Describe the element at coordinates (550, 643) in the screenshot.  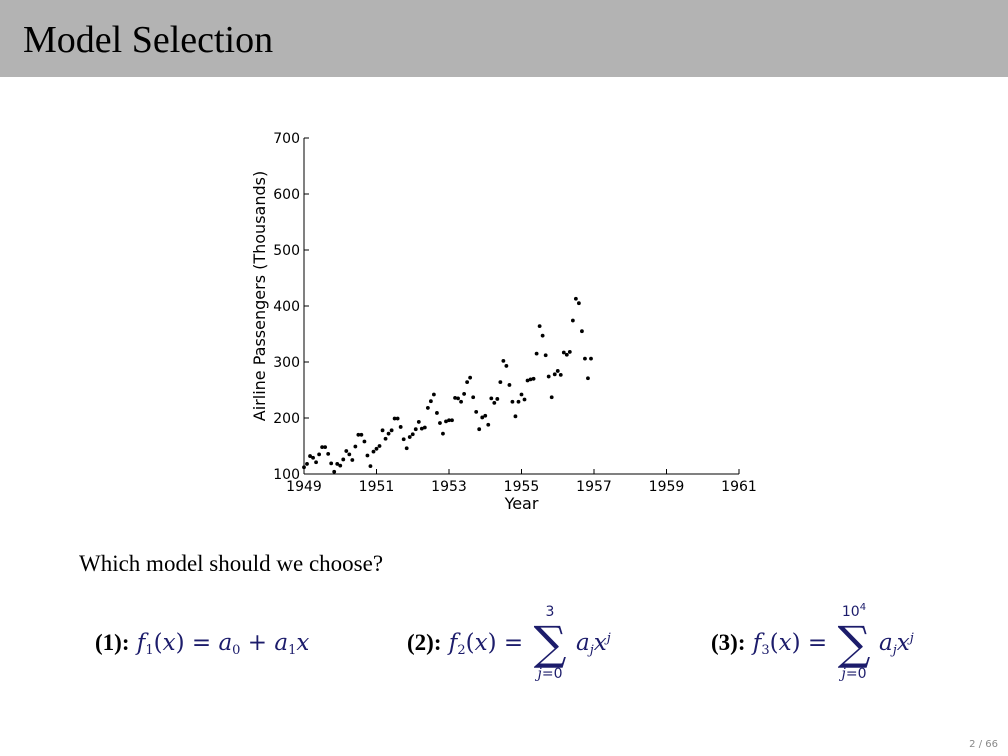
I see `formula-2-sum: 3 ∑ j=0` at that location.